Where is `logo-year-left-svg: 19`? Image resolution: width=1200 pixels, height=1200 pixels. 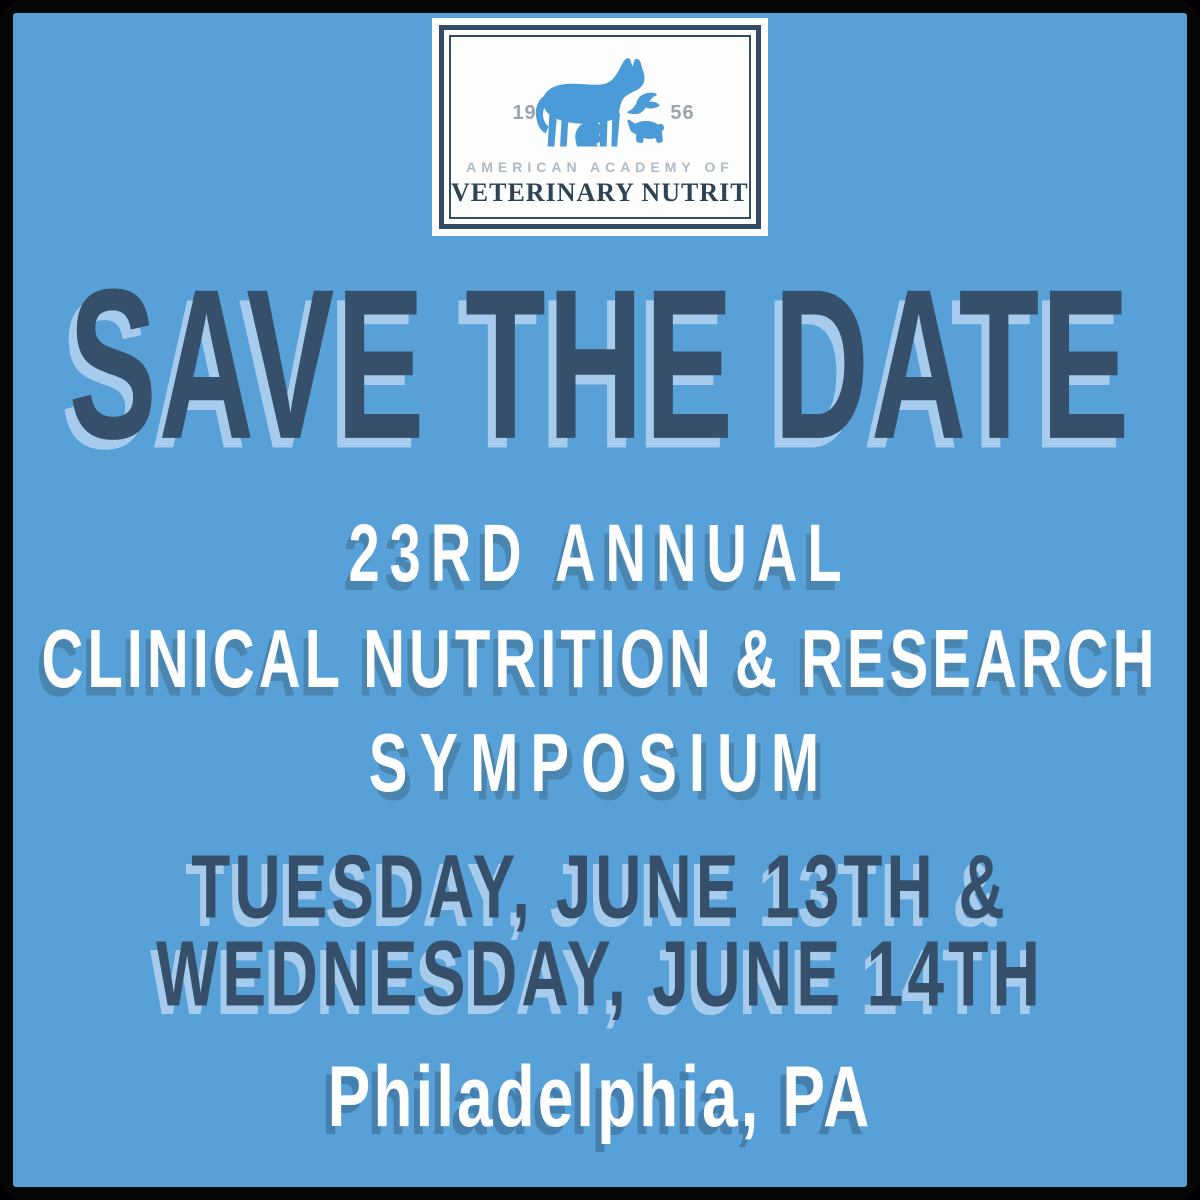 logo-year-left-svg: 19 is located at coordinates (524, 113).